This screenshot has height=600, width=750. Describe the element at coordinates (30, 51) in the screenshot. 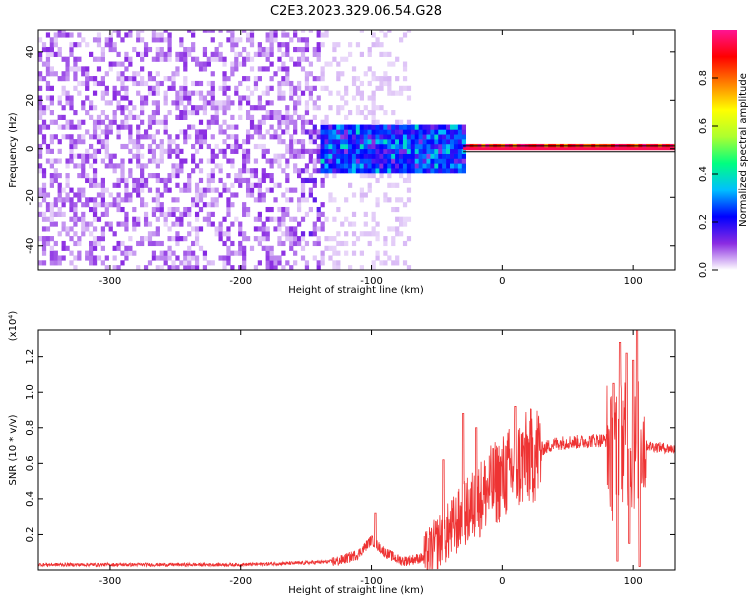

I see `spectrogram-y-tick-label: 40` at that location.